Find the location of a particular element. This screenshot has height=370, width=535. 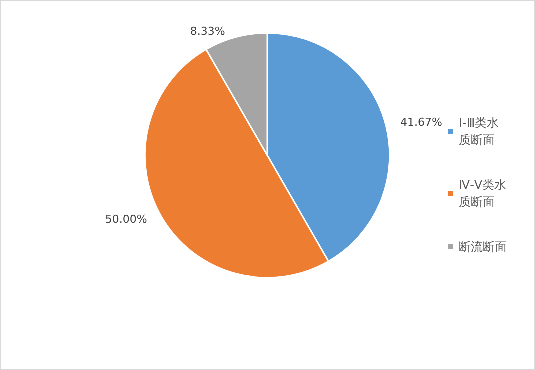

legend-label: 断流断面 is located at coordinates (483, 247).